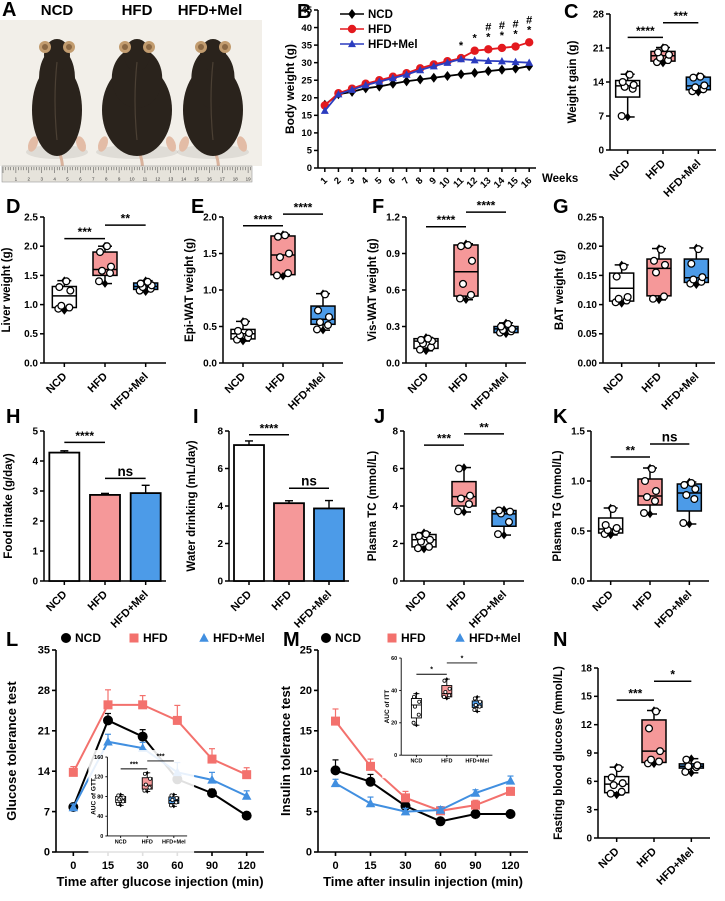 This screenshot has width=725, height=901. What do you see at coordinates (285, 750) in the screenshot?
I see `svg-text: Insulin tolerance test` at bounding box center [285, 750].